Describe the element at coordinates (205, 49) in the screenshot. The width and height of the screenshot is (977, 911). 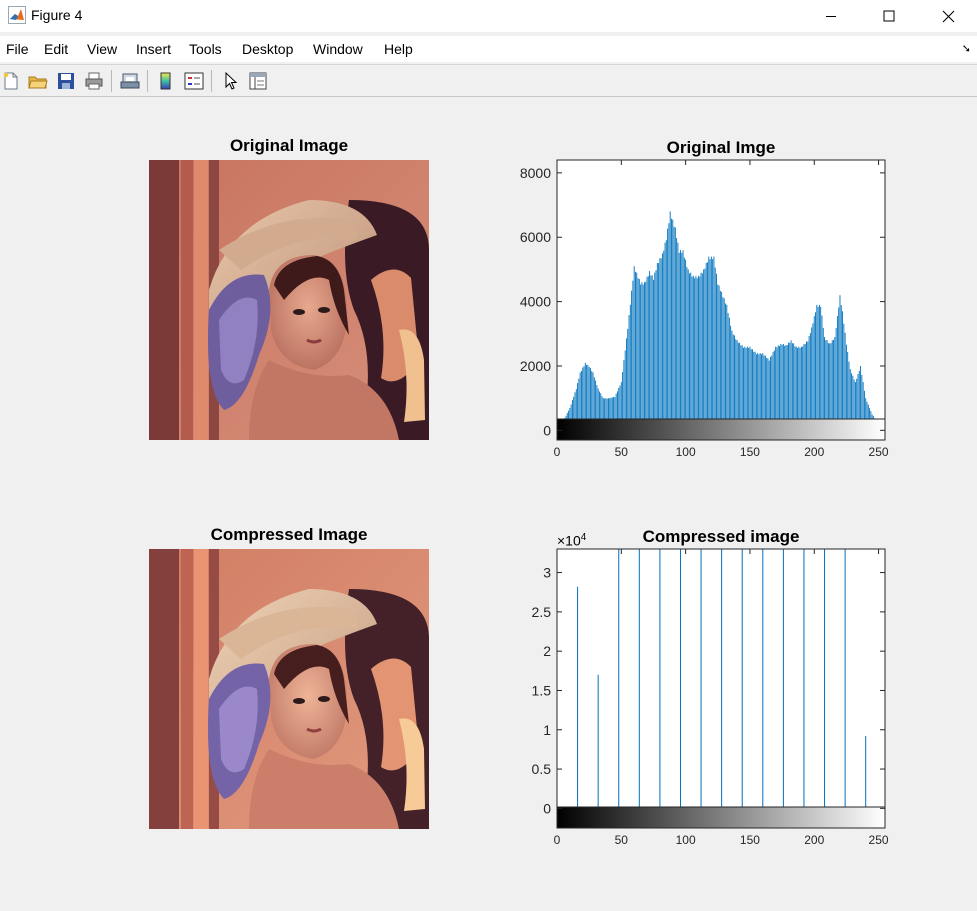
I see `menu-tools: Tools` at that location.